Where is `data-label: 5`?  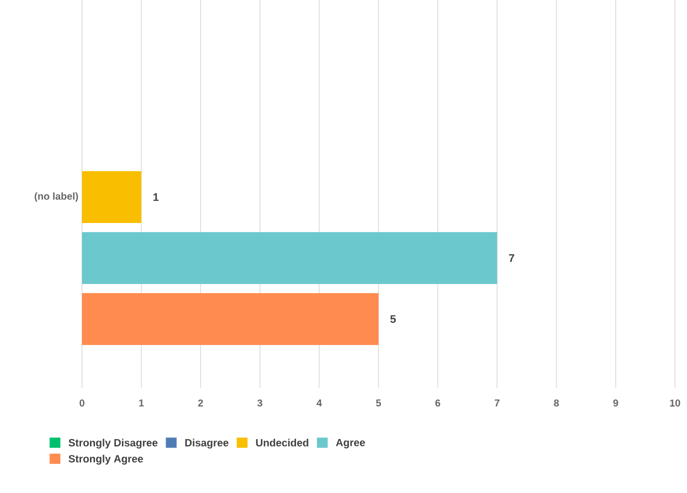 data-label: 5 is located at coordinates (393, 319).